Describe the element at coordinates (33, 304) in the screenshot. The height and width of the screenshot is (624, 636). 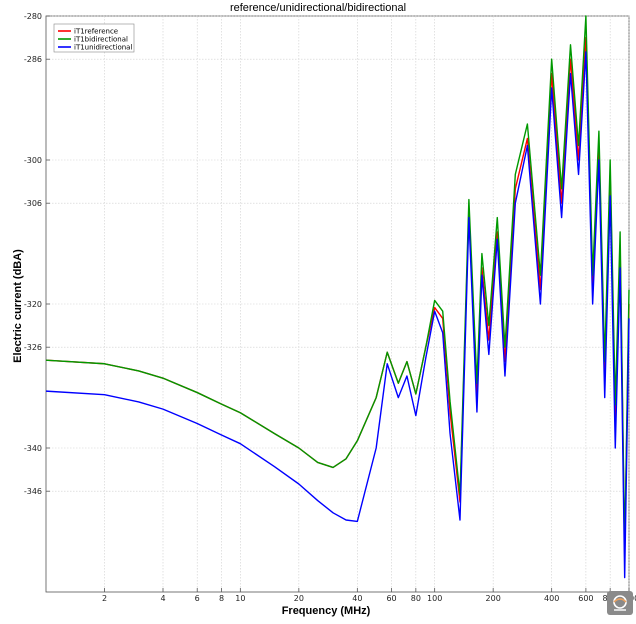
I see `y-tick-label: -320` at that location.